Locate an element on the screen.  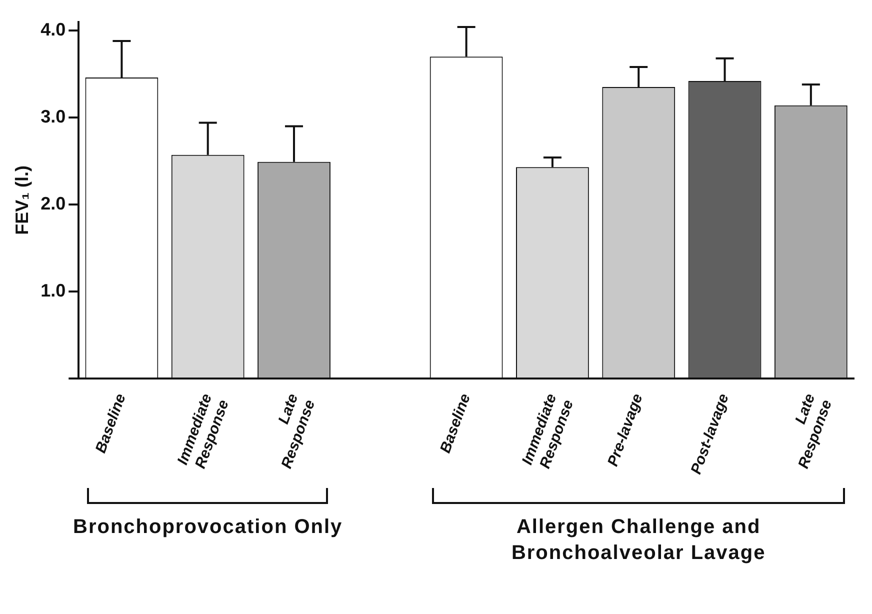
y-tick-label: 1.0 is located at coordinates (53, 290).